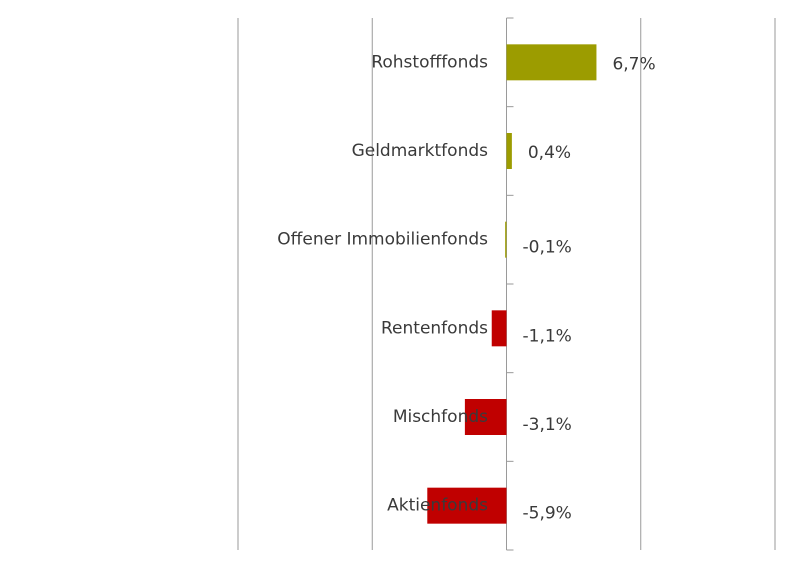 This screenshot has height=569, width=800. I want to click on category-label: Rohstofffonds, so click(429, 62).